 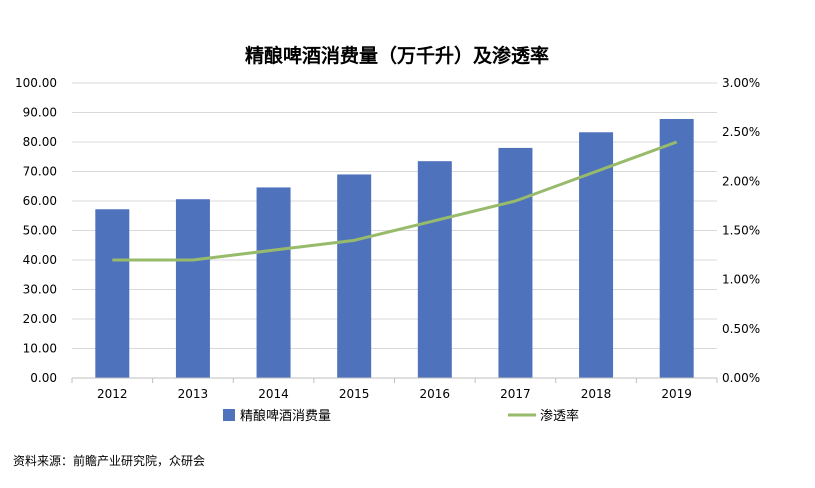 What do you see at coordinates (229, 415) in the screenshot?
I see `legend-bar-swatch` at bounding box center [229, 415].